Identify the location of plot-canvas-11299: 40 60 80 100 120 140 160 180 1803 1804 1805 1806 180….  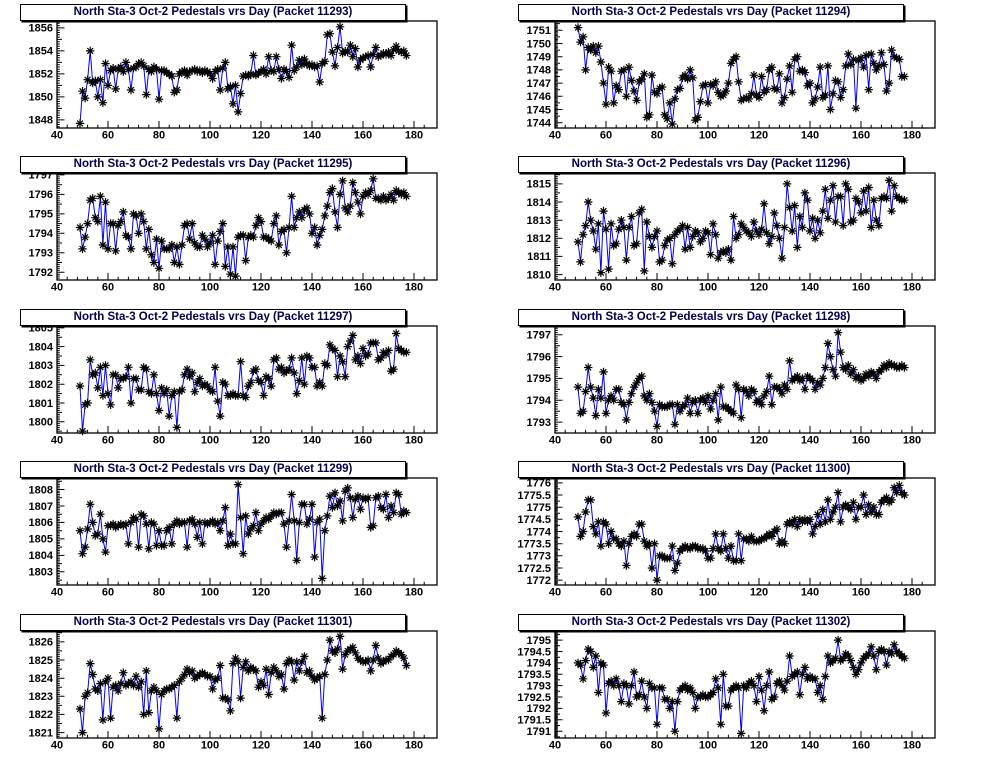
(233, 538).